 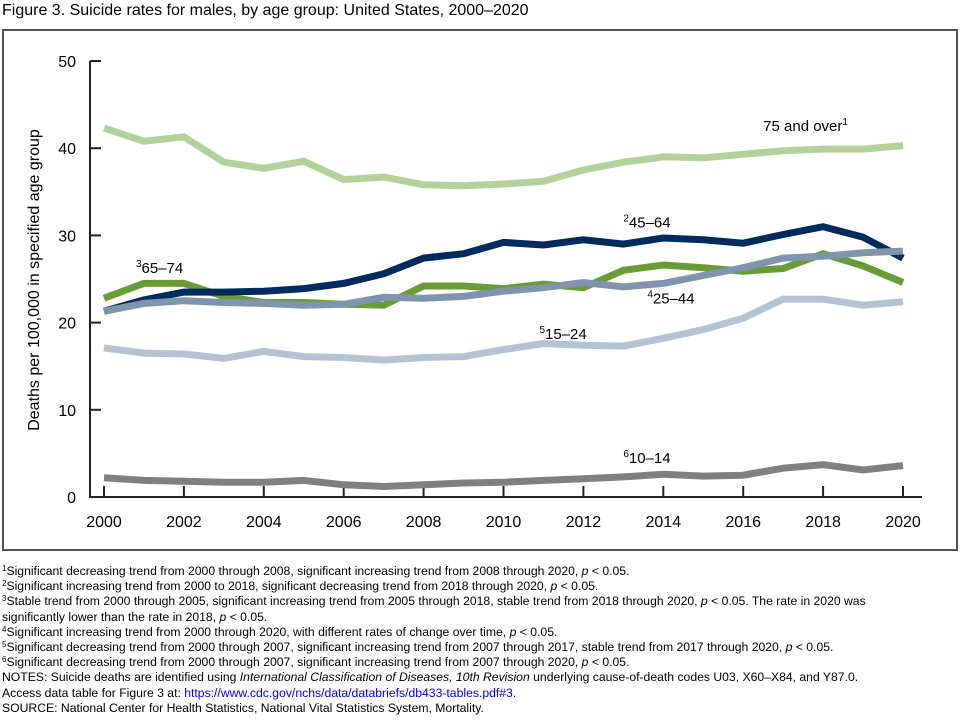 I want to click on access-suffix: ., so click(x=514, y=692).